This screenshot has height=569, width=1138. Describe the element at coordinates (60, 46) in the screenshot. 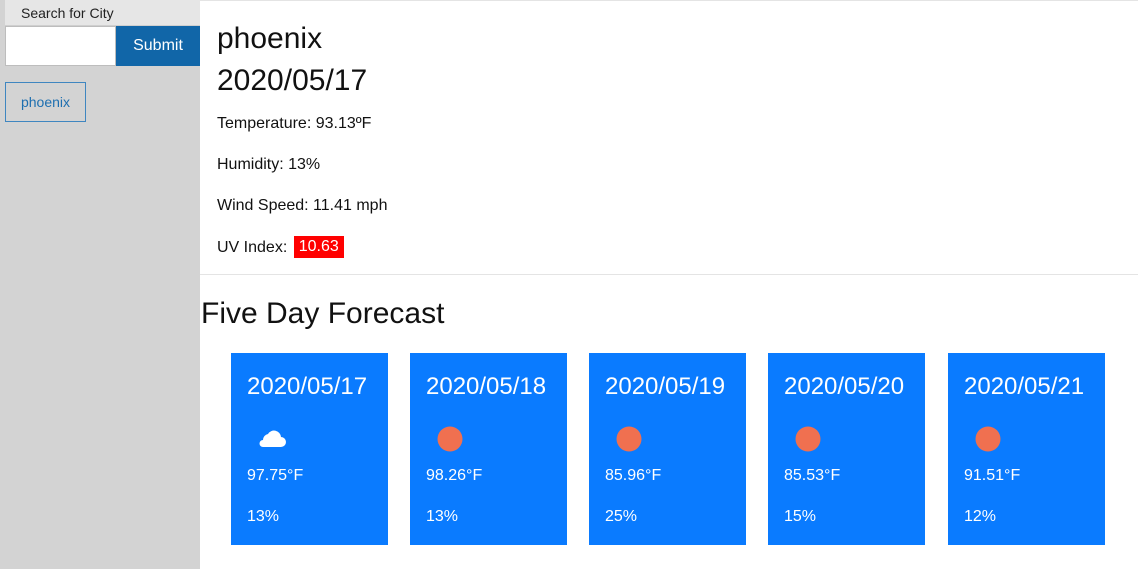

I see `city-search-input` at that location.